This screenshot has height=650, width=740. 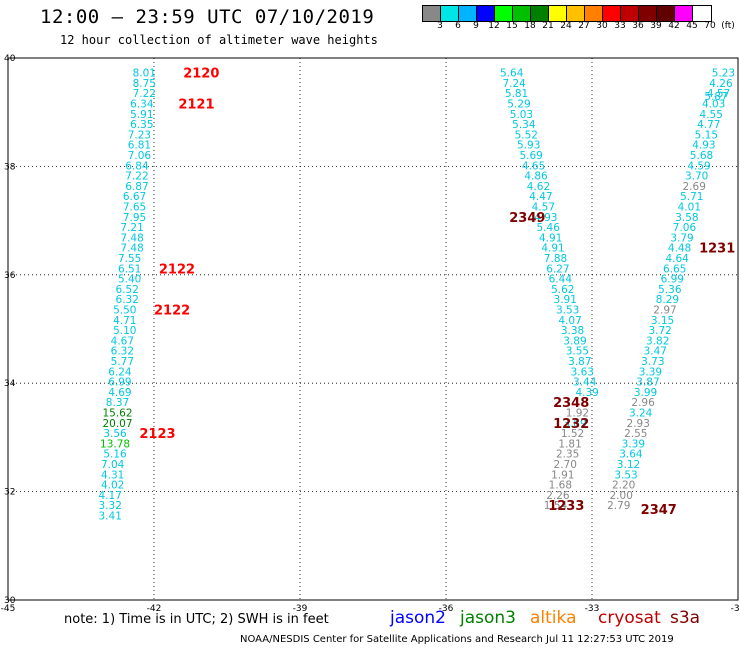 What do you see at coordinates (528, 146) in the screenshot?
I see `swh-value-label: 5.93` at bounding box center [528, 146].